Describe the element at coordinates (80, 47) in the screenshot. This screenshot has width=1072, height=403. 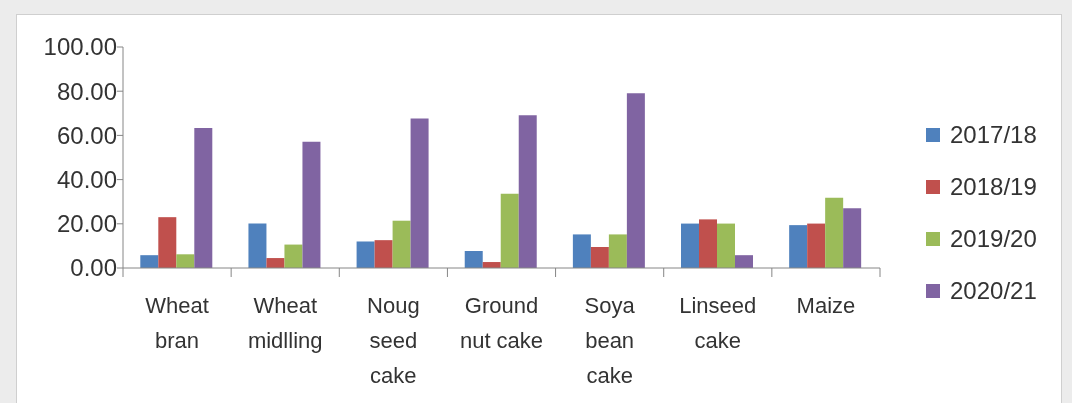
I see `y-tick-label: 100.00` at that location.